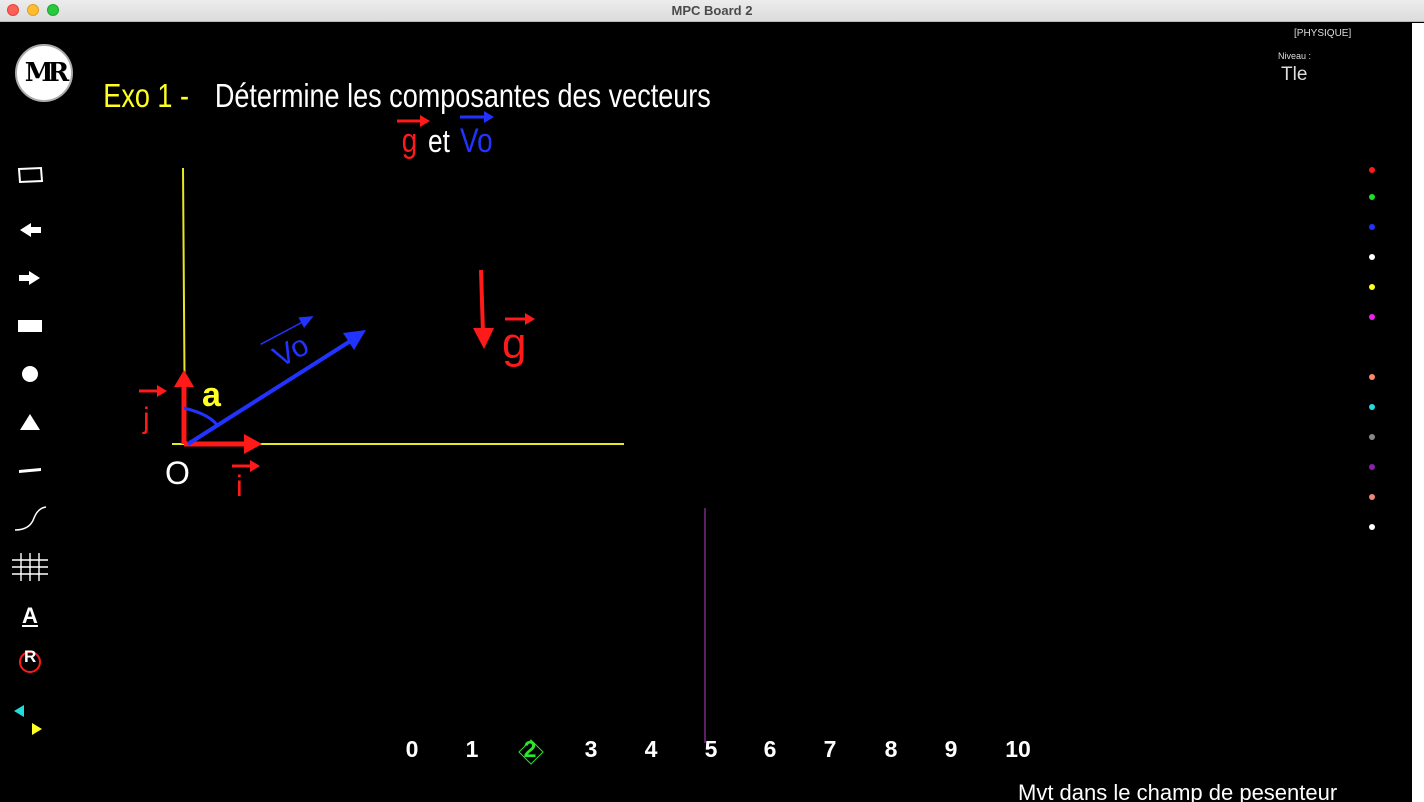 The height and width of the screenshot is (802, 1424). Describe the element at coordinates (1294, 74) in the screenshot. I see `level-value: Tle` at that location.